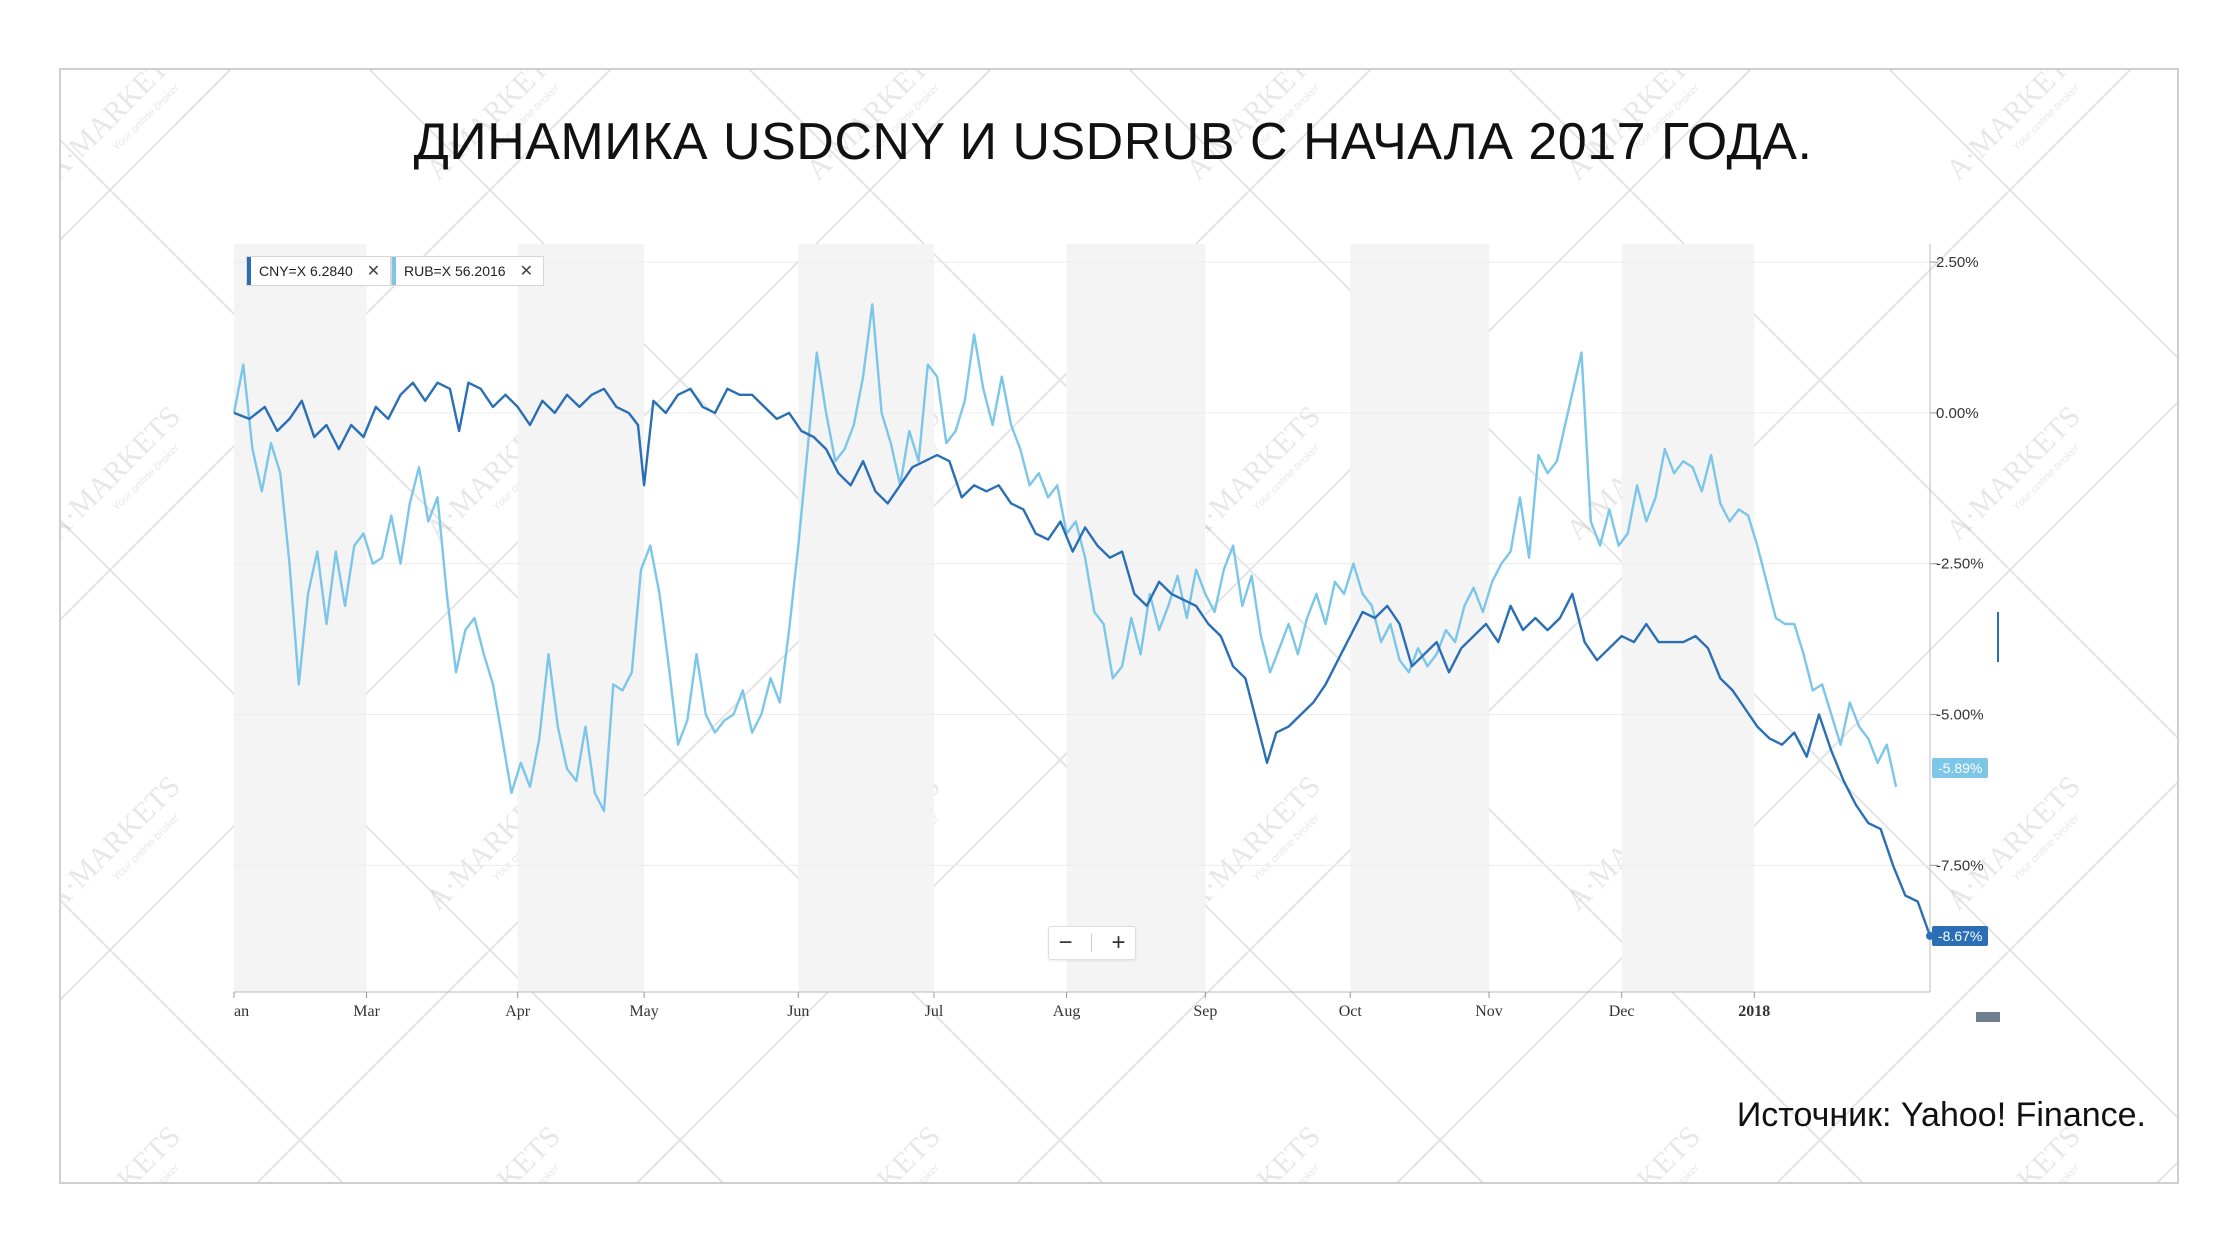  I want to click on zoom-control: − +, so click(1092, 943).